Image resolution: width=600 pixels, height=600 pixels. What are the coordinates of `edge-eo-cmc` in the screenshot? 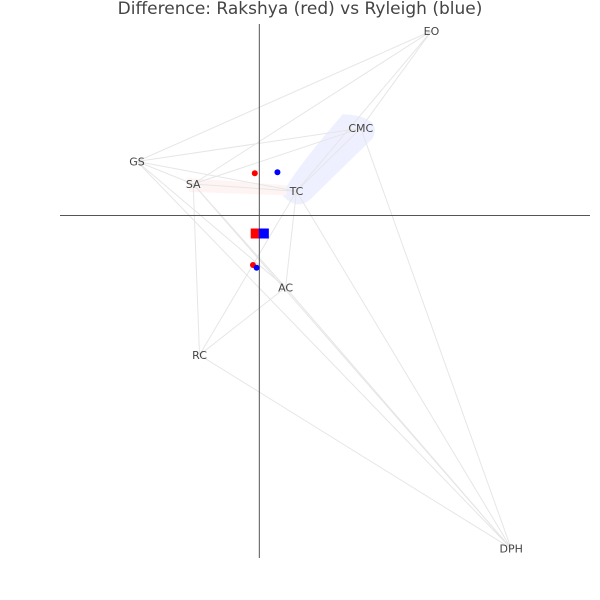 It's located at (396, 79).